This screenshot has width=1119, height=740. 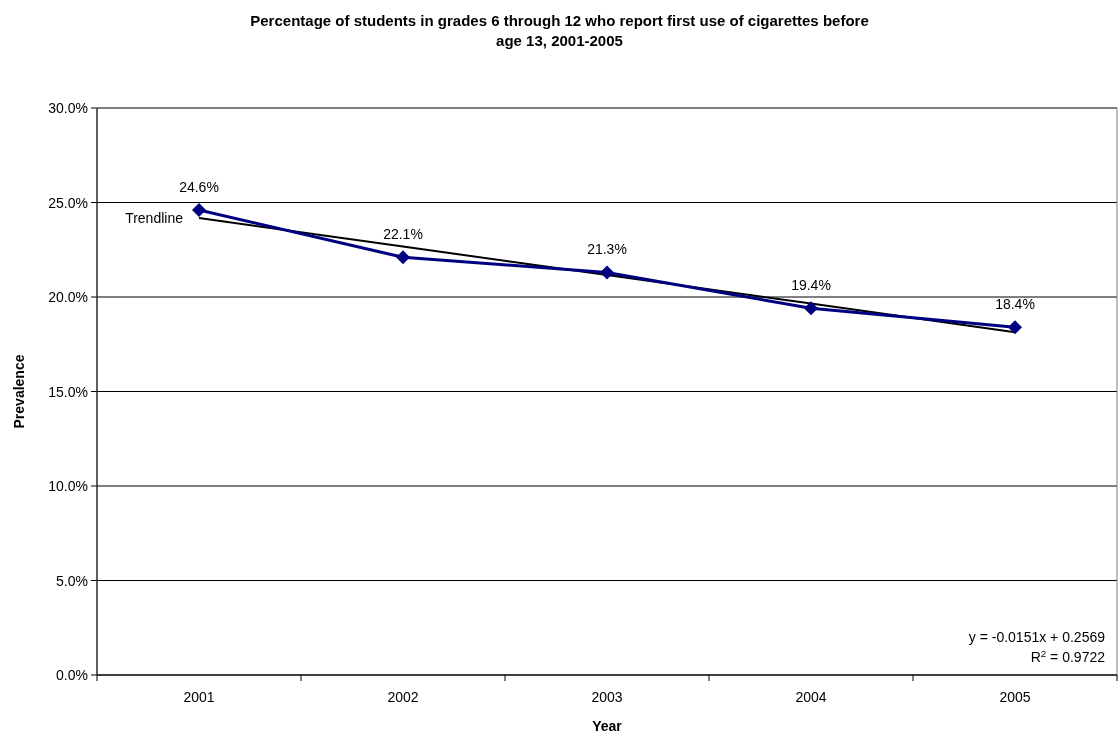 What do you see at coordinates (607, 726) in the screenshot?
I see `x-axis-title: Year` at bounding box center [607, 726].